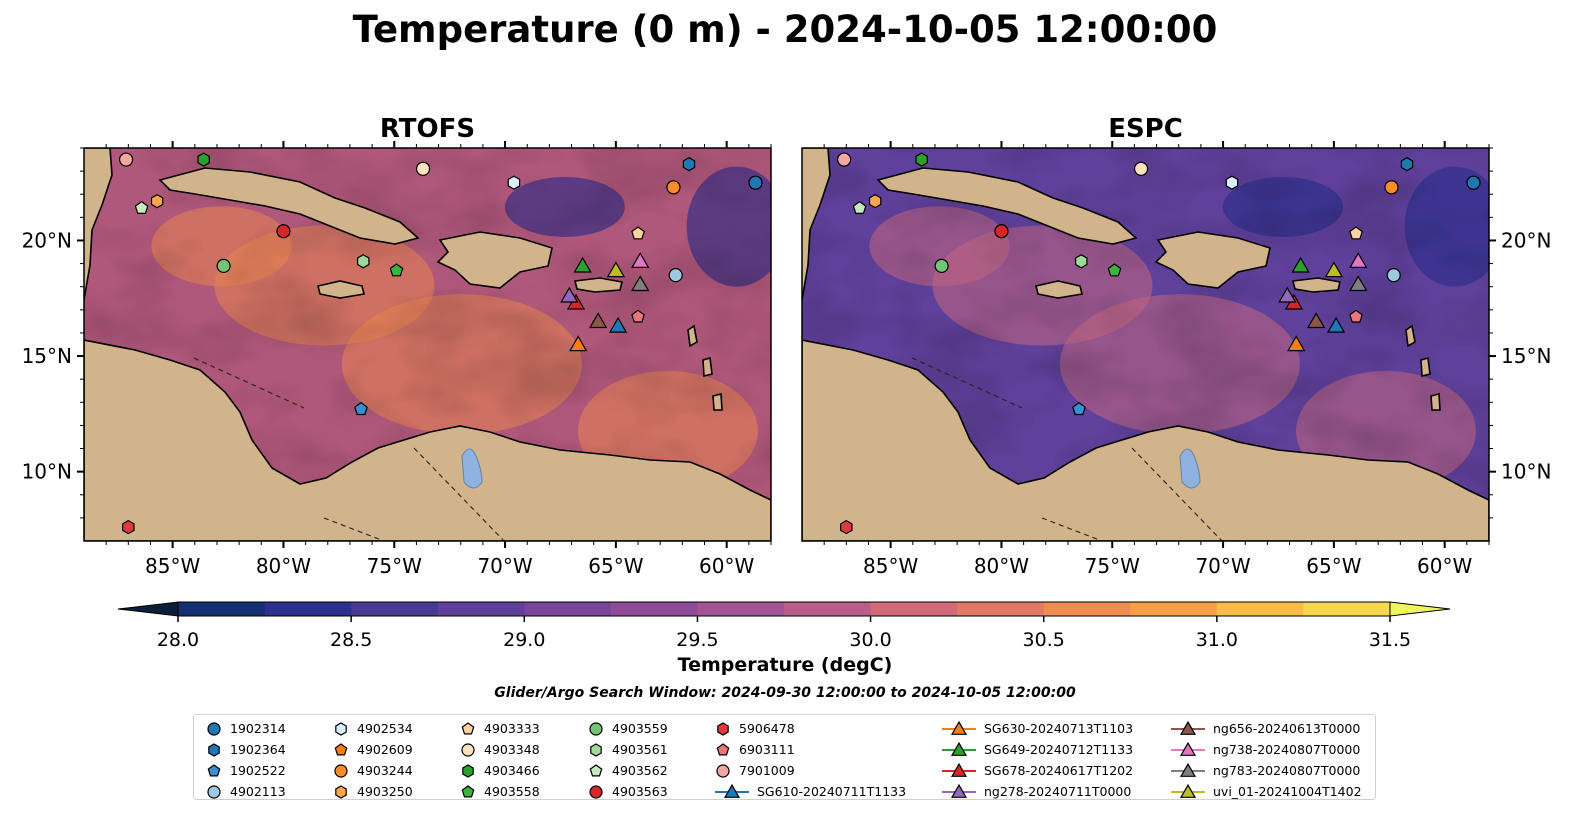  Describe the element at coordinates (524, 640) in the screenshot. I see `colorbar-tick-label: 29.0` at that location.